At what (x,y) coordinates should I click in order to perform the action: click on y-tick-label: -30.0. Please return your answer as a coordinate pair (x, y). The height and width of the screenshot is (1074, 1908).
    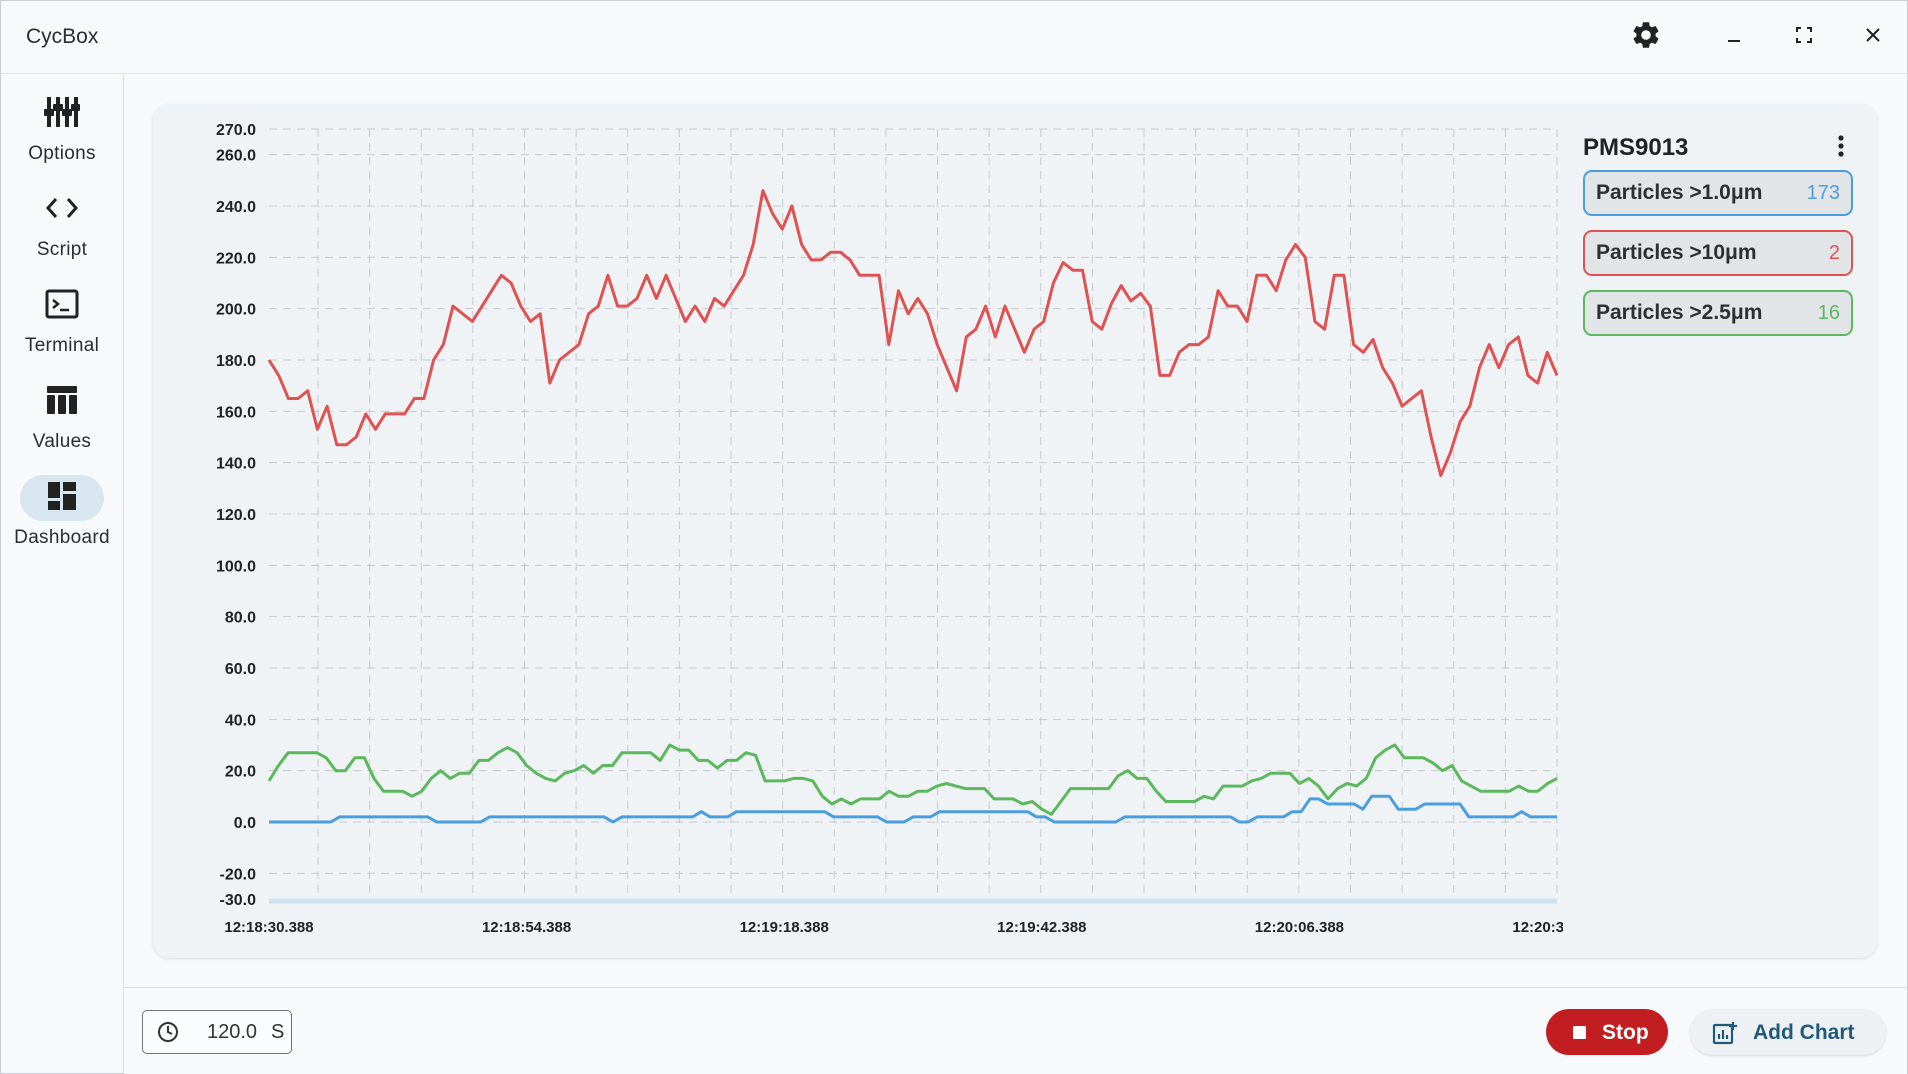
    Looking at the image, I should click on (238, 900).